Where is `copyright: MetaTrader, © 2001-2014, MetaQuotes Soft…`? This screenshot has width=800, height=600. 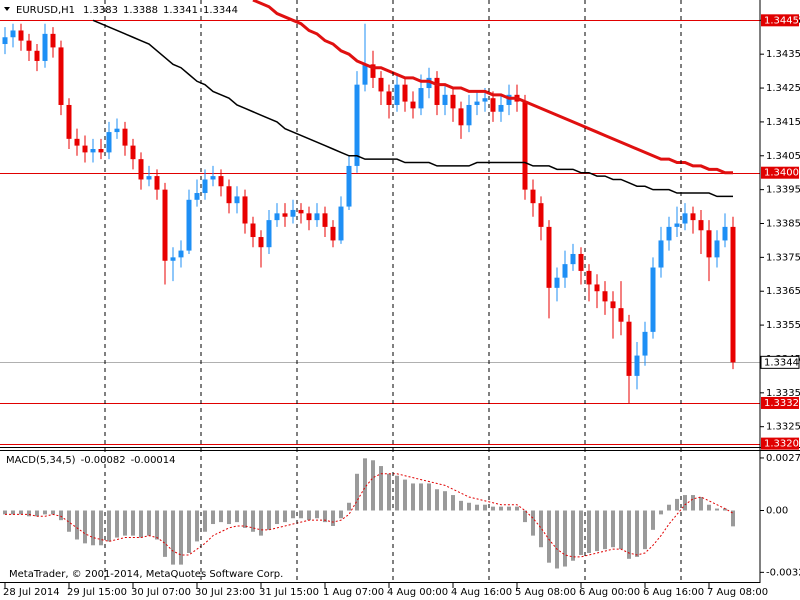
copyright: MetaTrader, © 2001-2014, MetaQuotes Soft… is located at coordinates (146, 574).